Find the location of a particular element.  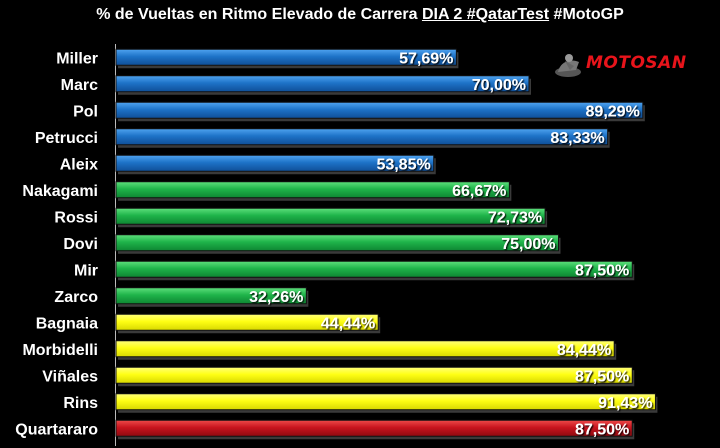

value-label-7: 75,00% is located at coordinates (528, 244).